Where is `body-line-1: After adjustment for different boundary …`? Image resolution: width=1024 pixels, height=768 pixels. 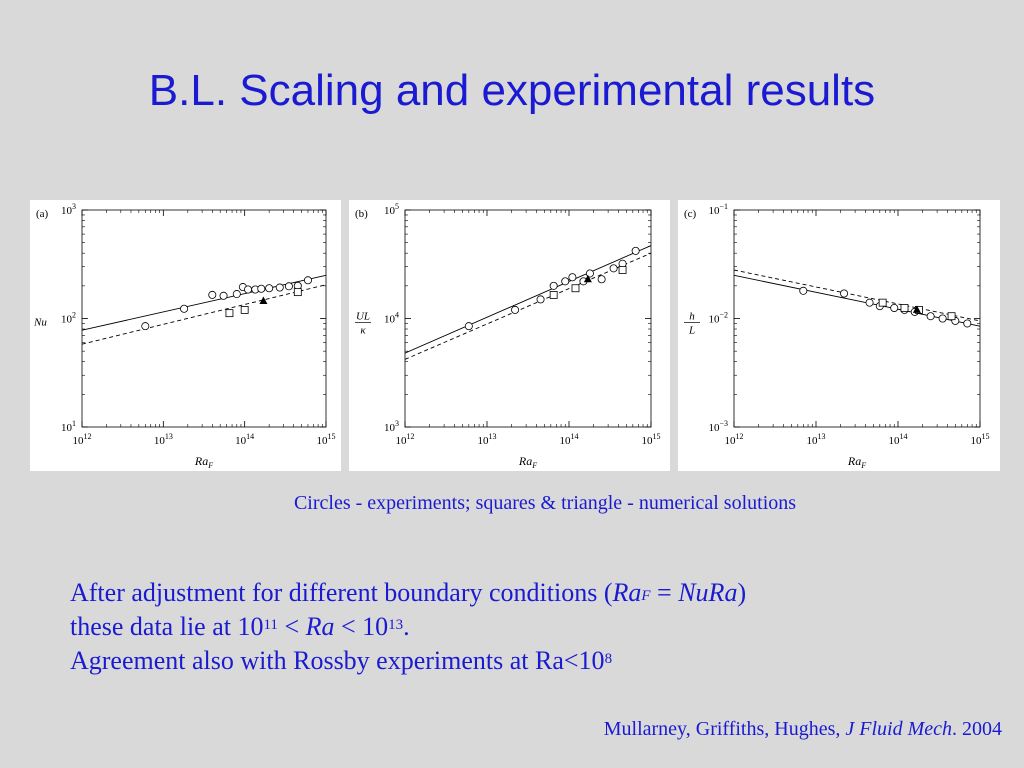
body-line-1: After adjustment for different boundary … is located at coordinates (408, 592).